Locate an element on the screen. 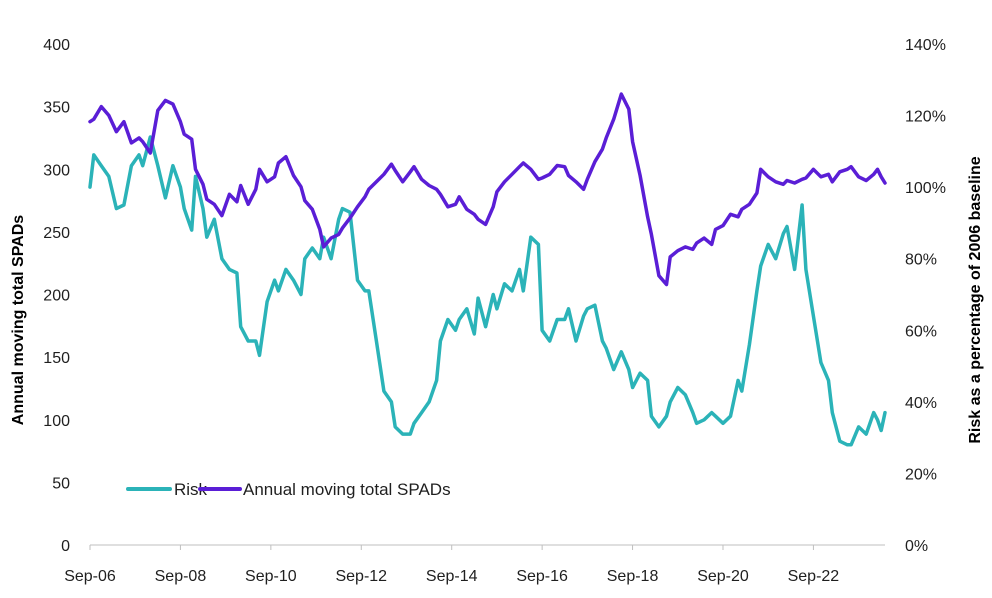 This screenshot has height=598, width=992. right-y-tick-label: 80% is located at coordinates (921, 260).